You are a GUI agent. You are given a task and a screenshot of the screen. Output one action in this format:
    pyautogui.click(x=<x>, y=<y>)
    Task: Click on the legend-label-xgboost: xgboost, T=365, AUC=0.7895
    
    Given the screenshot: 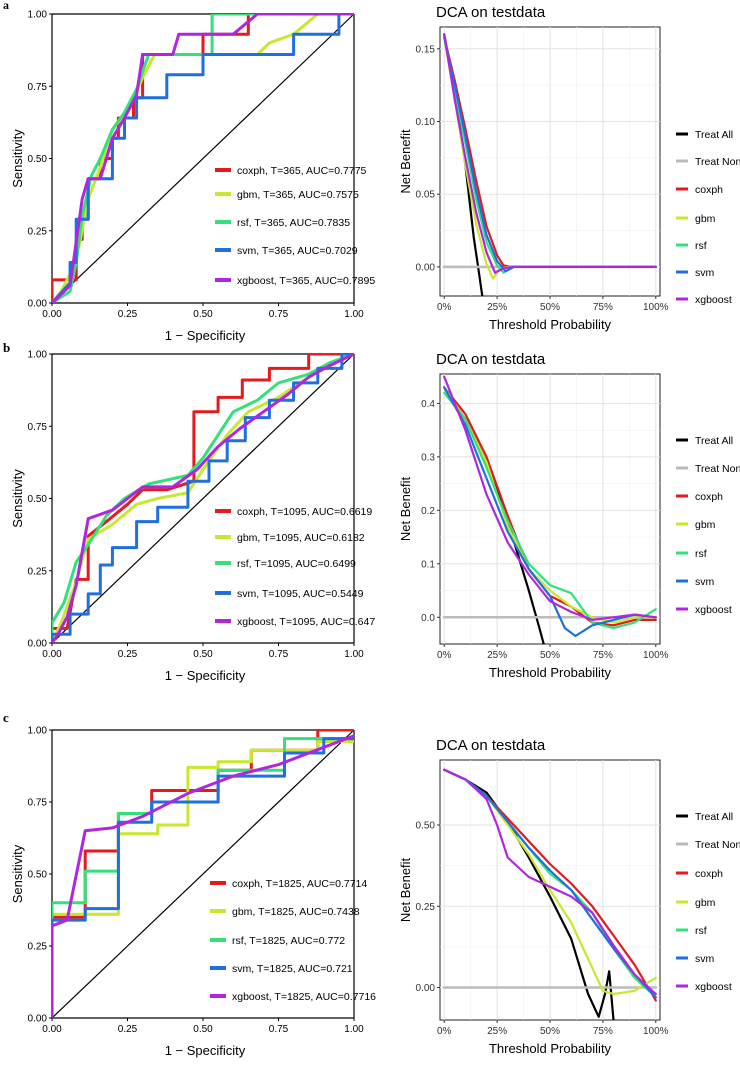 What is the action you would take?
    pyautogui.click(x=306, y=281)
    